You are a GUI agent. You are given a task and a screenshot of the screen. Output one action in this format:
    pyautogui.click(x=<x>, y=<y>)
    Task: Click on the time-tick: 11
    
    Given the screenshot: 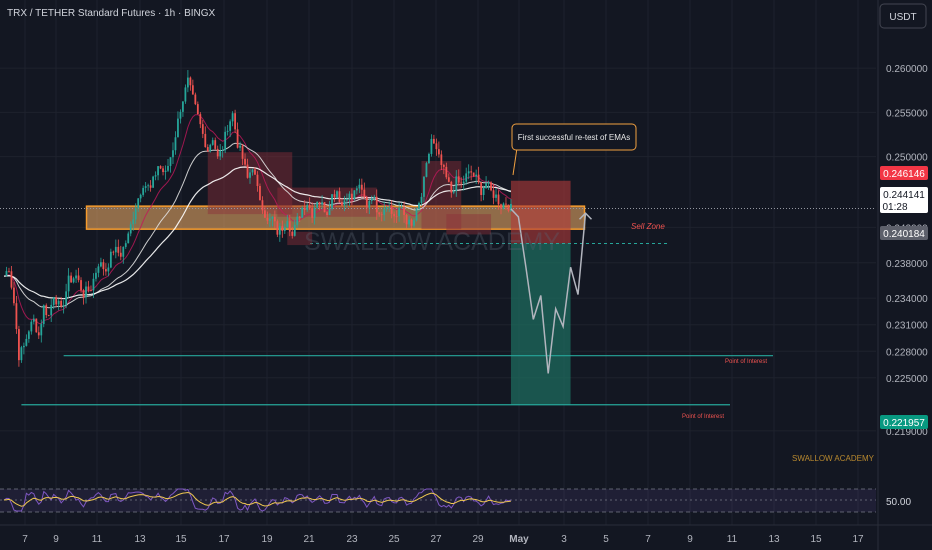 What is the action you would take?
    pyautogui.click(x=97, y=539)
    